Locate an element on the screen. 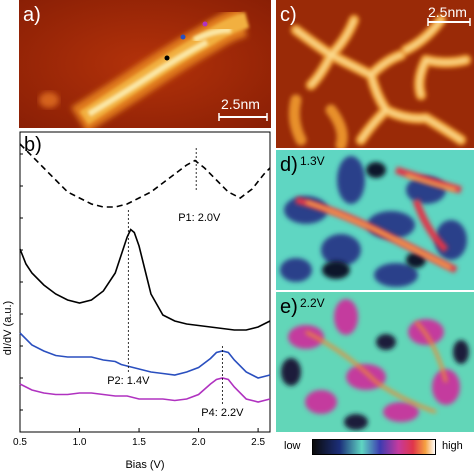 The width and height of the screenshot is (474, 474). didv-map-image-e is located at coordinates (375, 362).